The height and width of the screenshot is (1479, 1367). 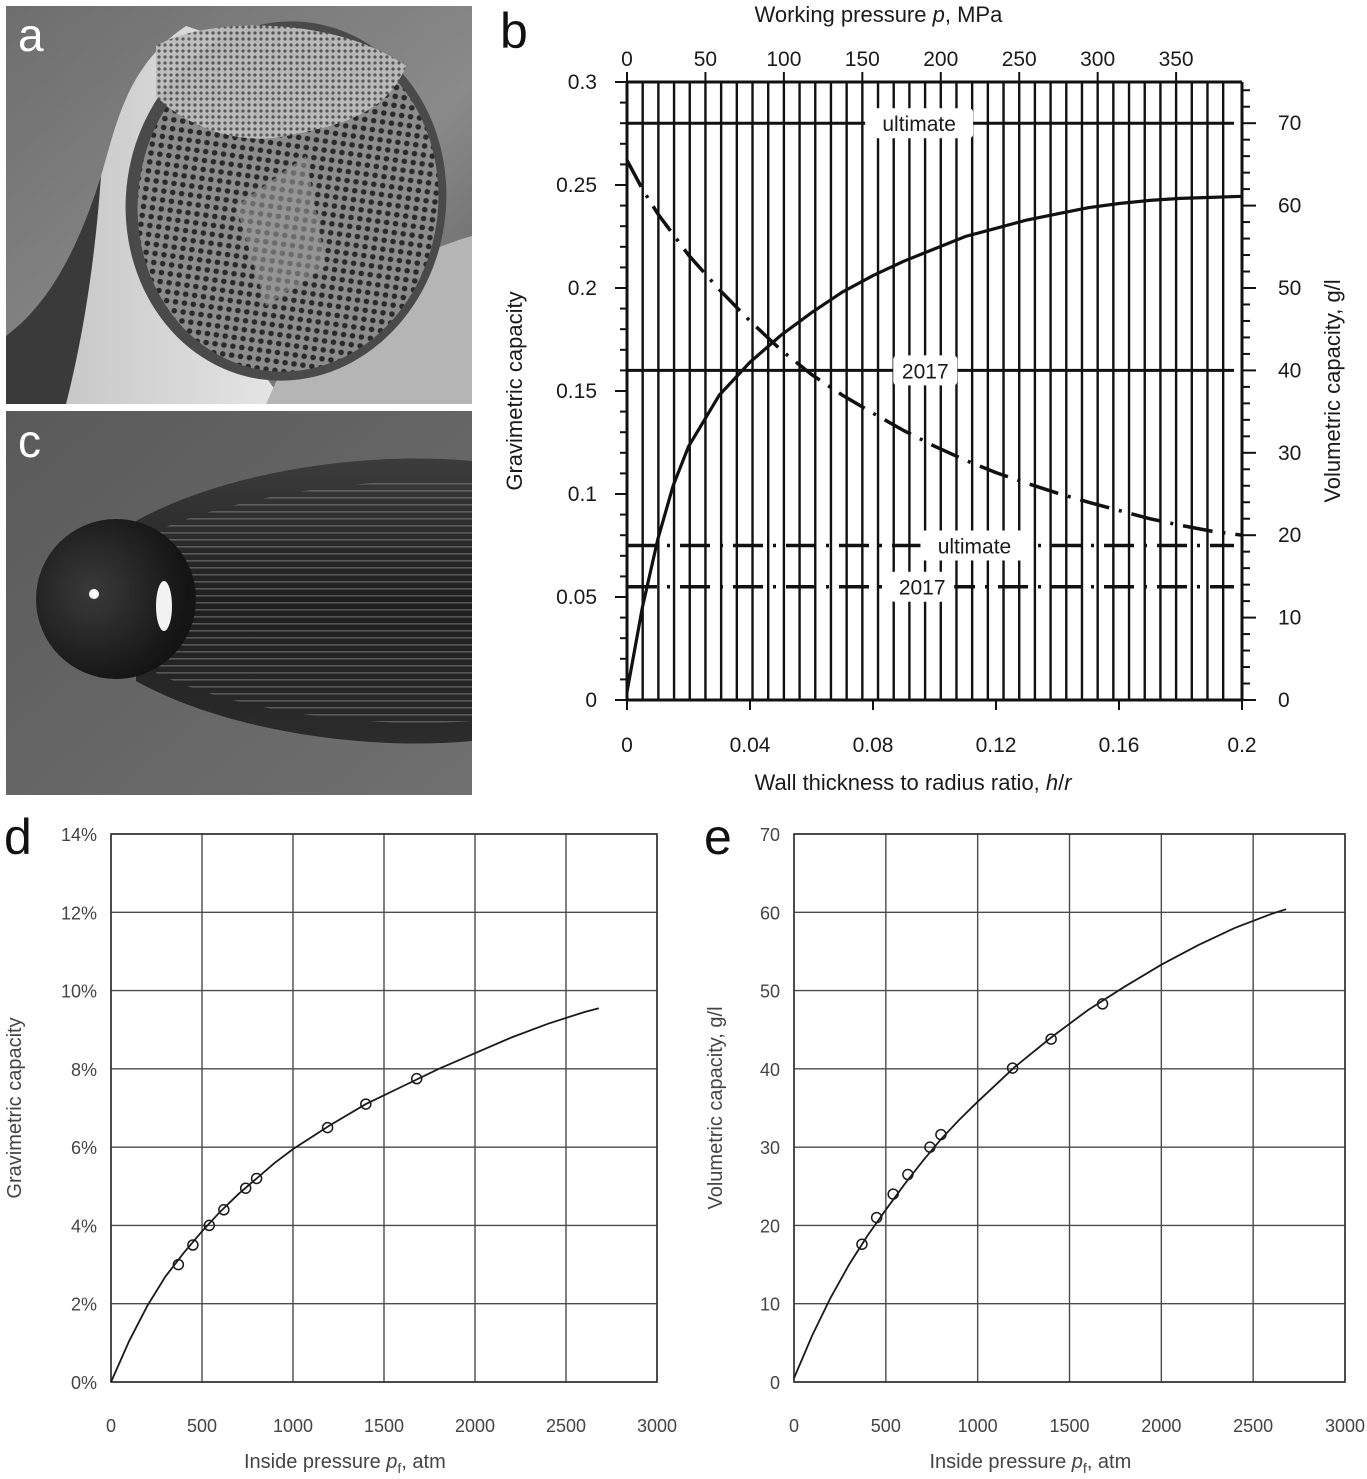 I want to click on top-tick-label: 350, so click(x=1176, y=59).